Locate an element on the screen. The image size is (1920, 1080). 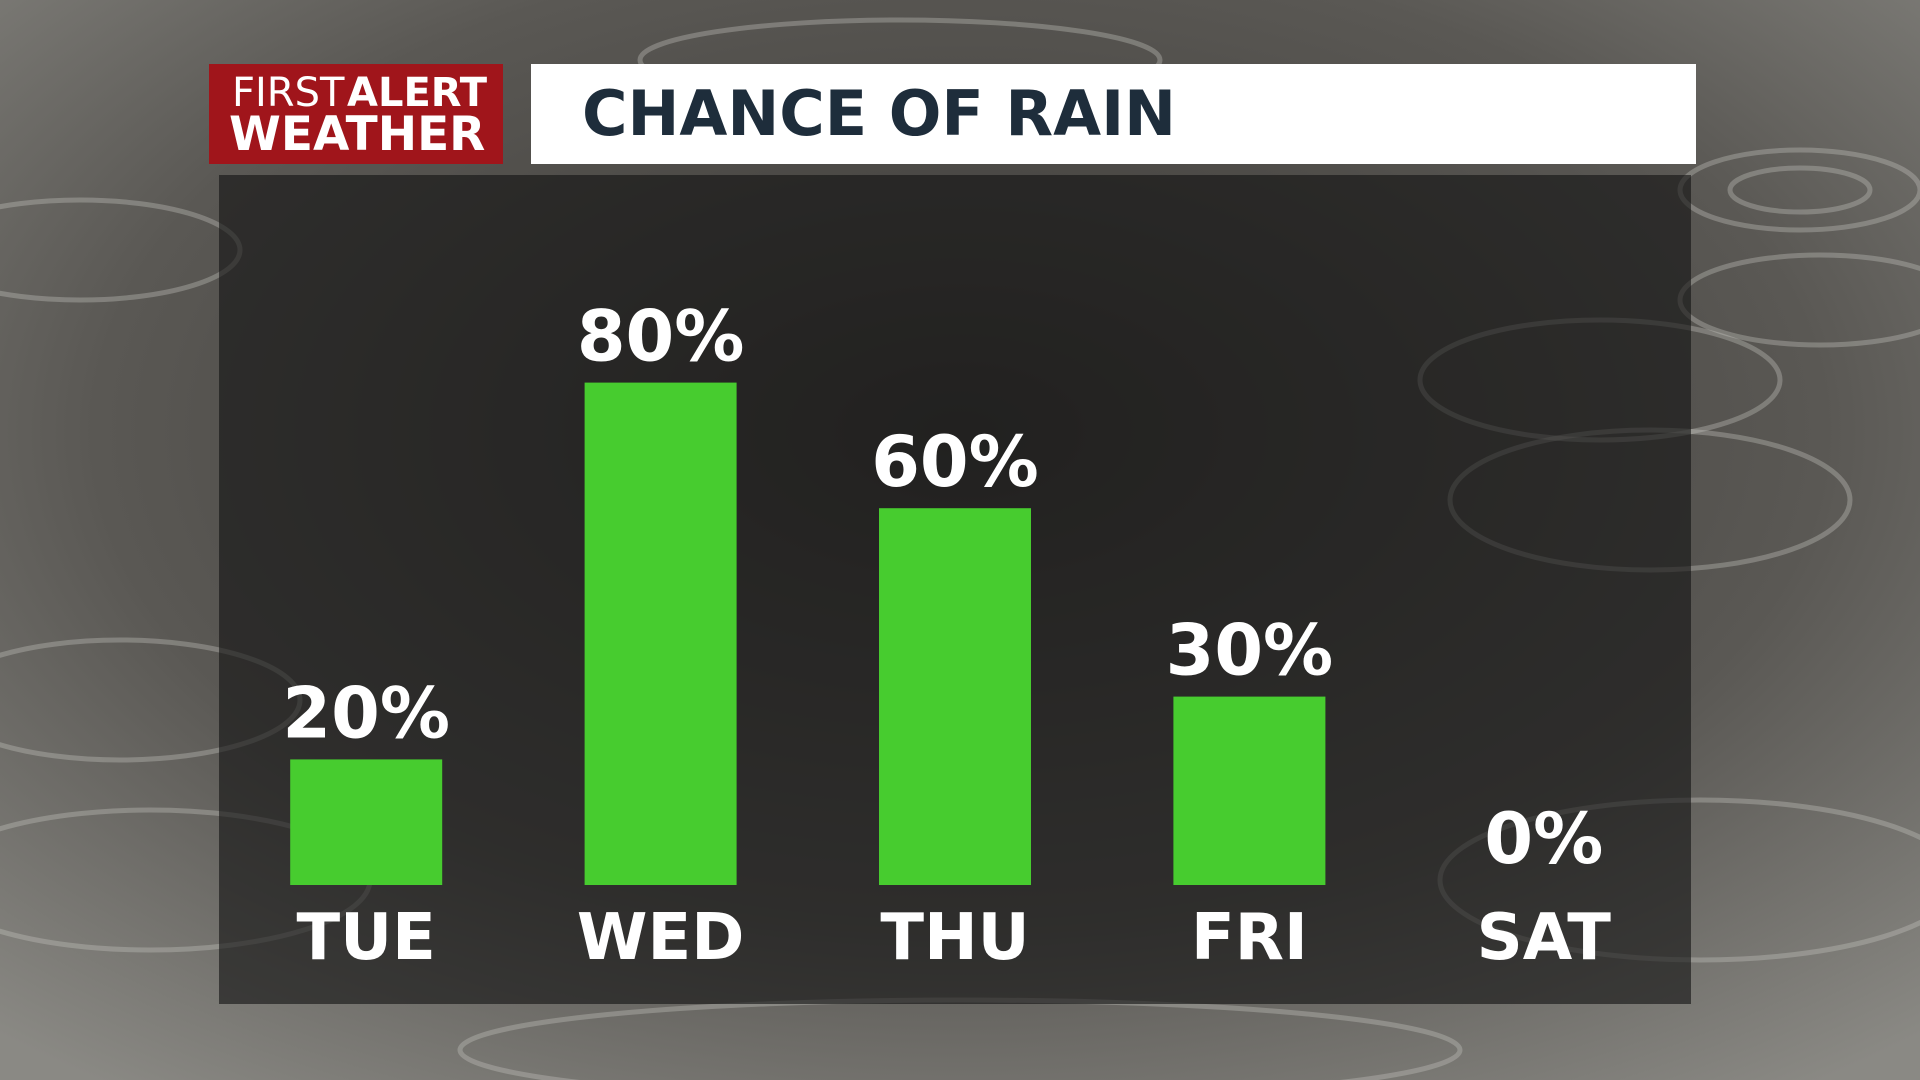
value-label: 30% is located at coordinates (1250, 651).